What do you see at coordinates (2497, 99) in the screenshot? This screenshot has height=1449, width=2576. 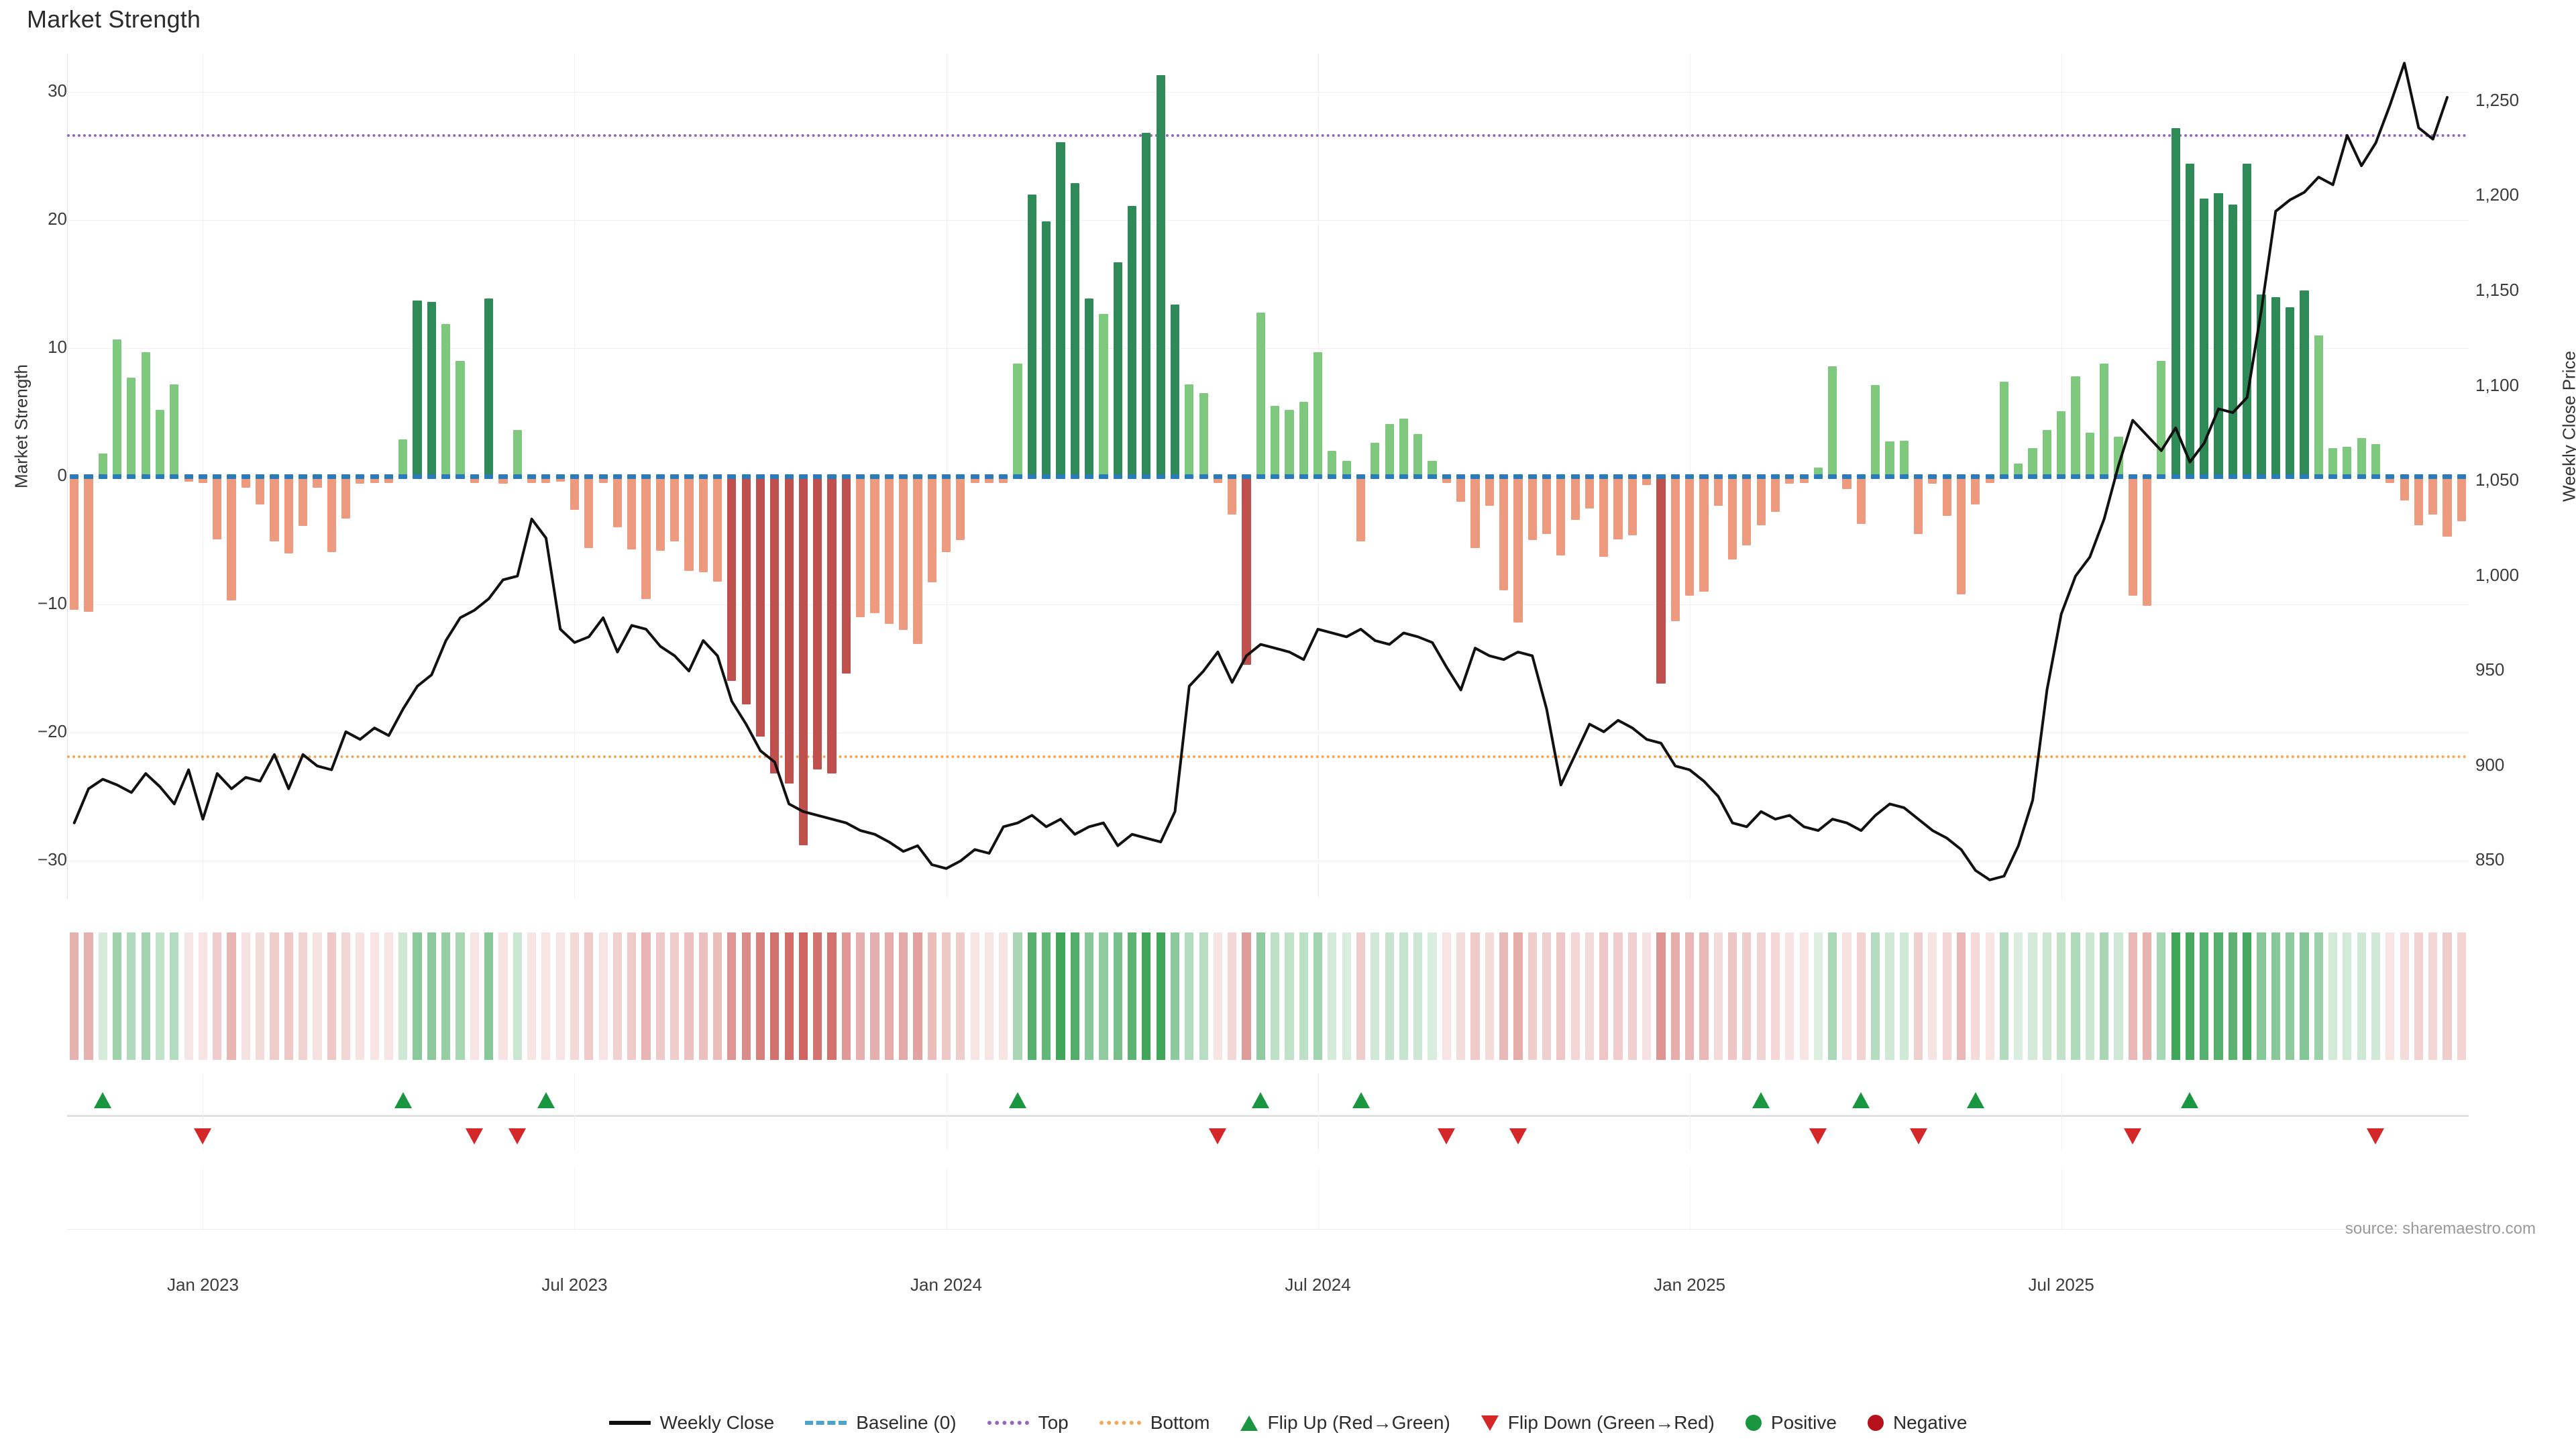 I see `y-tick-right: 1,250` at bounding box center [2497, 99].